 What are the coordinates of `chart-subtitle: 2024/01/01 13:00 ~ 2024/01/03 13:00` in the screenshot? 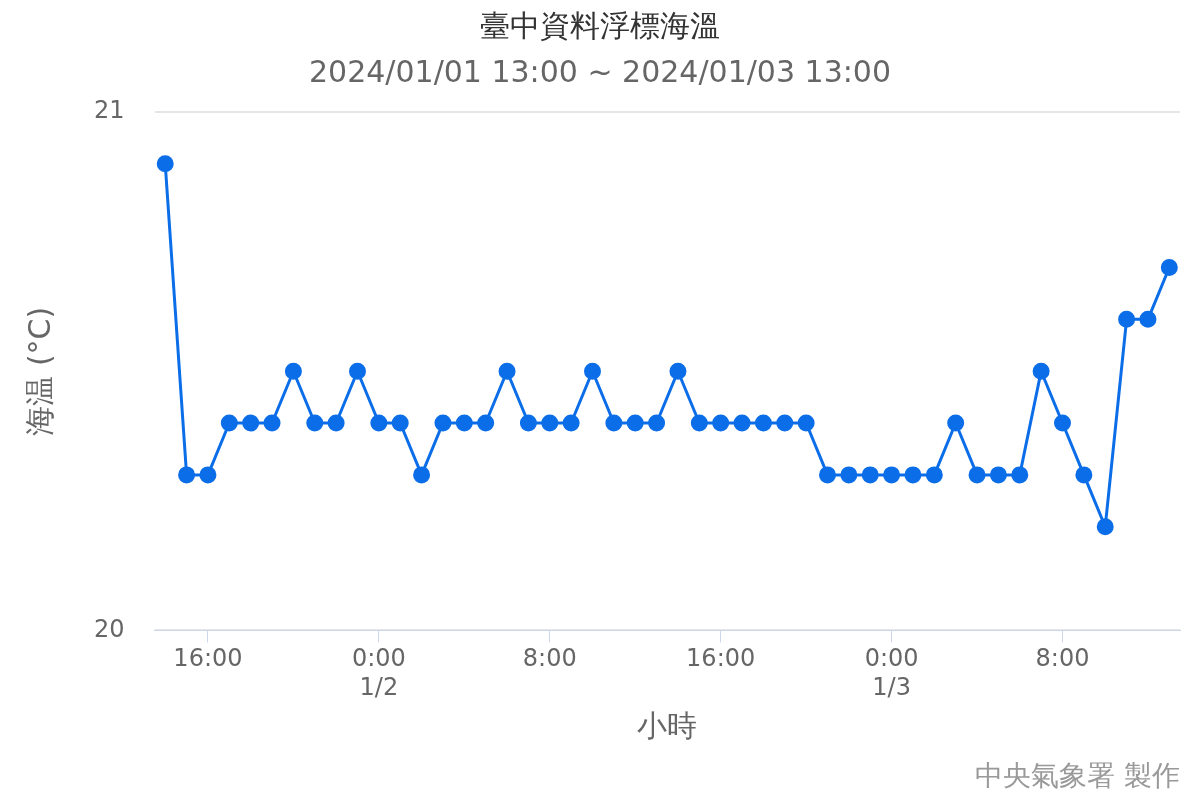 It's located at (600, 71).